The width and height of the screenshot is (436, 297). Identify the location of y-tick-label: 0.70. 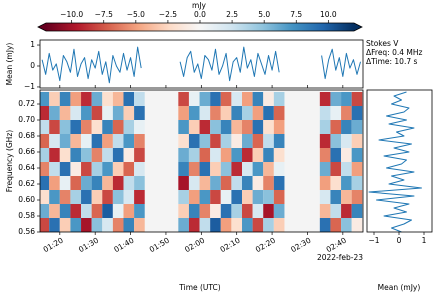
(26, 119).